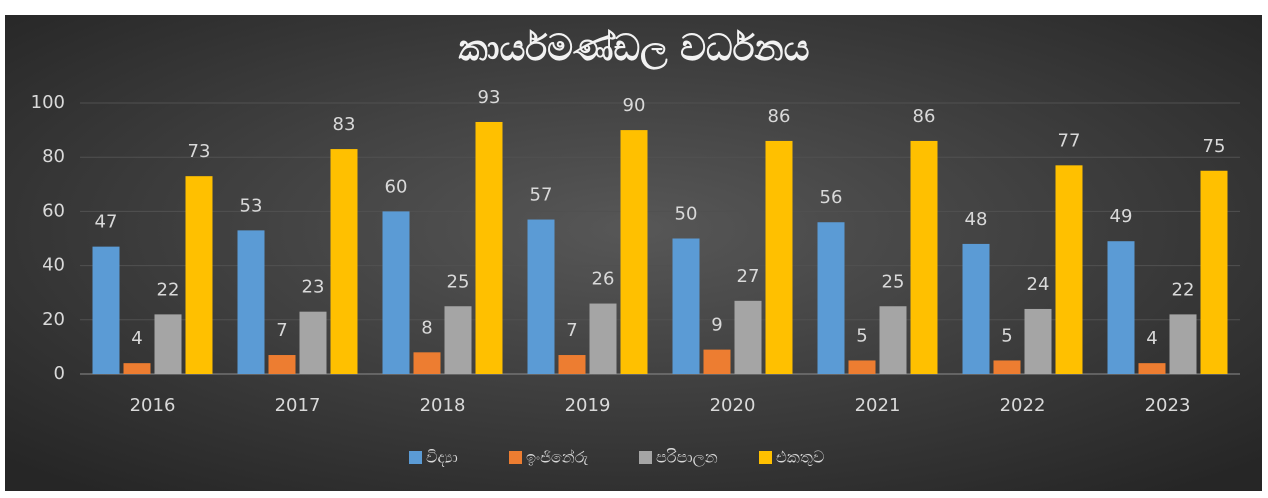  Describe the element at coordinates (344, 124) in the screenshot. I see `data-label: 83` at that location.